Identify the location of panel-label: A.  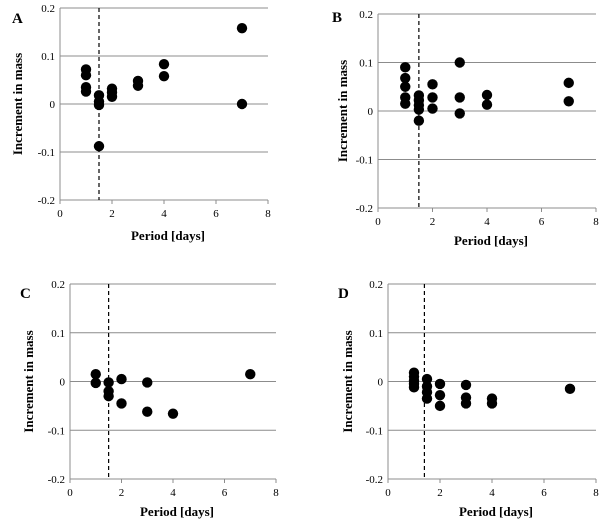
(17, 19).